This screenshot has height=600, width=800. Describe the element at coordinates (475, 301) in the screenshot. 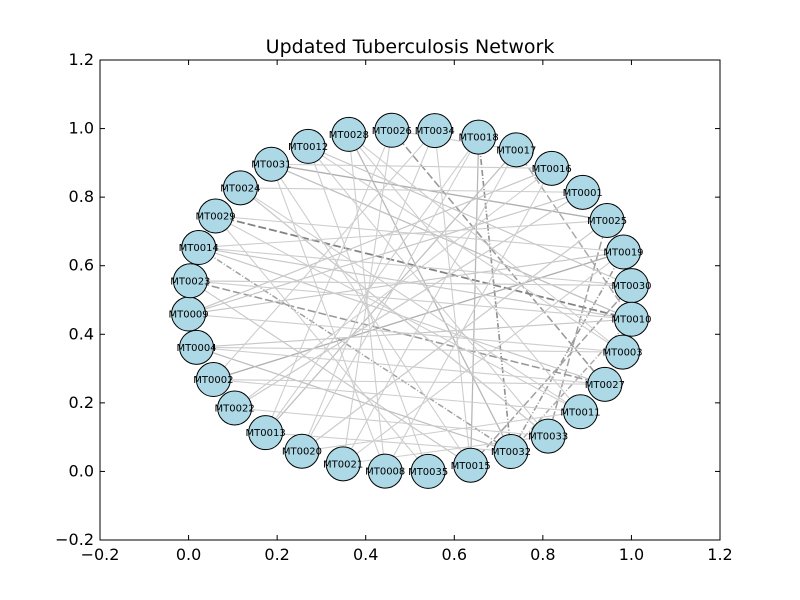

I see `network-edge-MT0018-MT0015` at that location.